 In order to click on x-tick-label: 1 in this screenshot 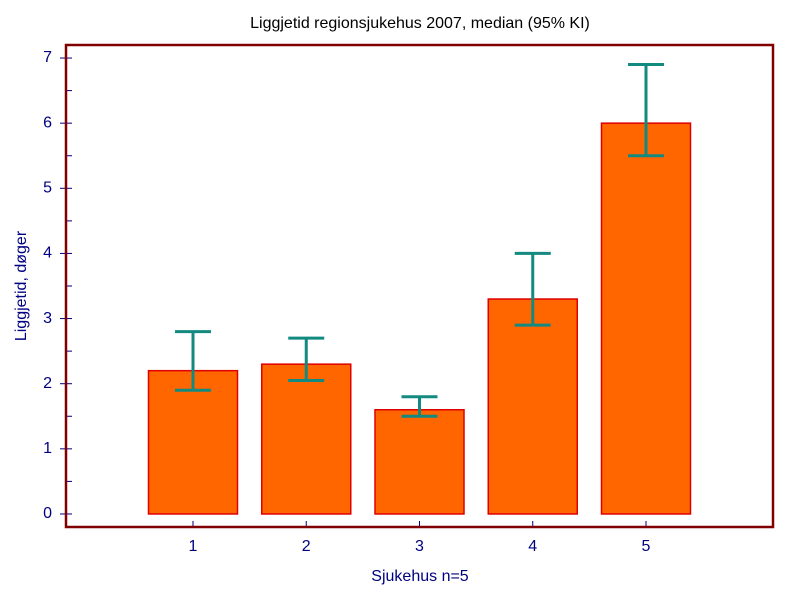, I will do `click(193, 546)`.